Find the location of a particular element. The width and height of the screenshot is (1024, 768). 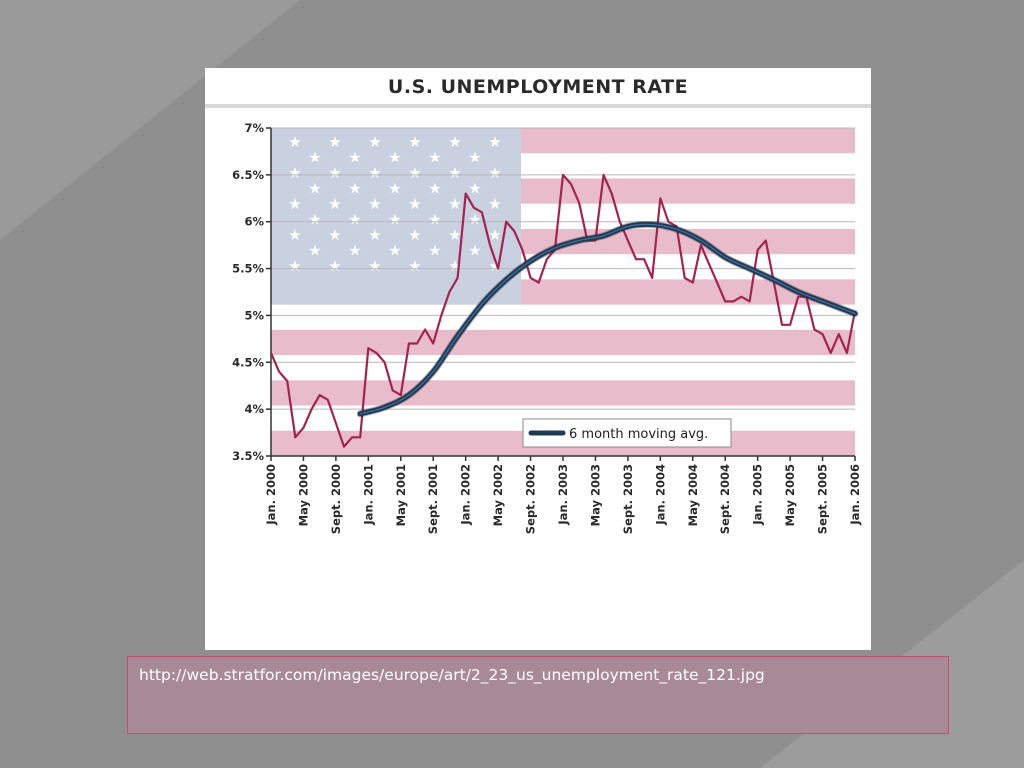

chart-title-bar: U.S. UNEMPLOYMENT RATE is located at coordinates (538, 88).